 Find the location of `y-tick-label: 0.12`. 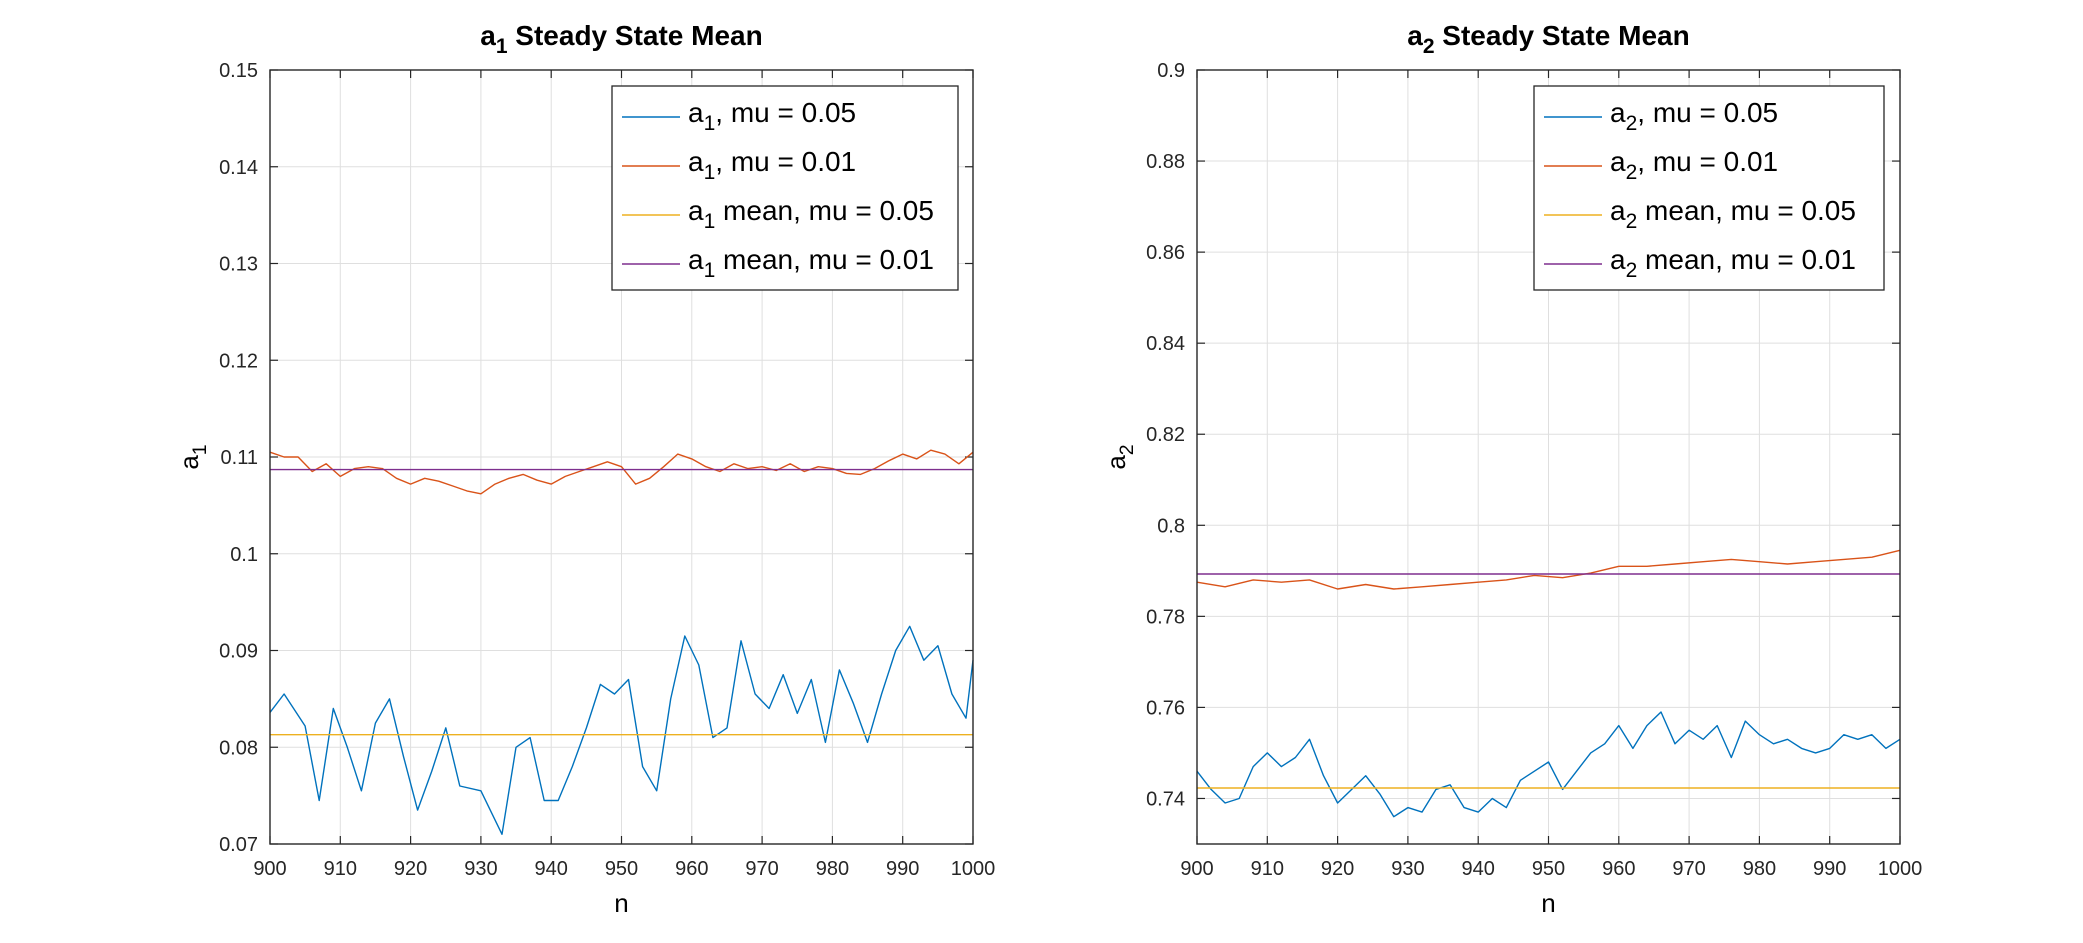

y-tick-label: 0.12 is located at coordinates (238, 361).